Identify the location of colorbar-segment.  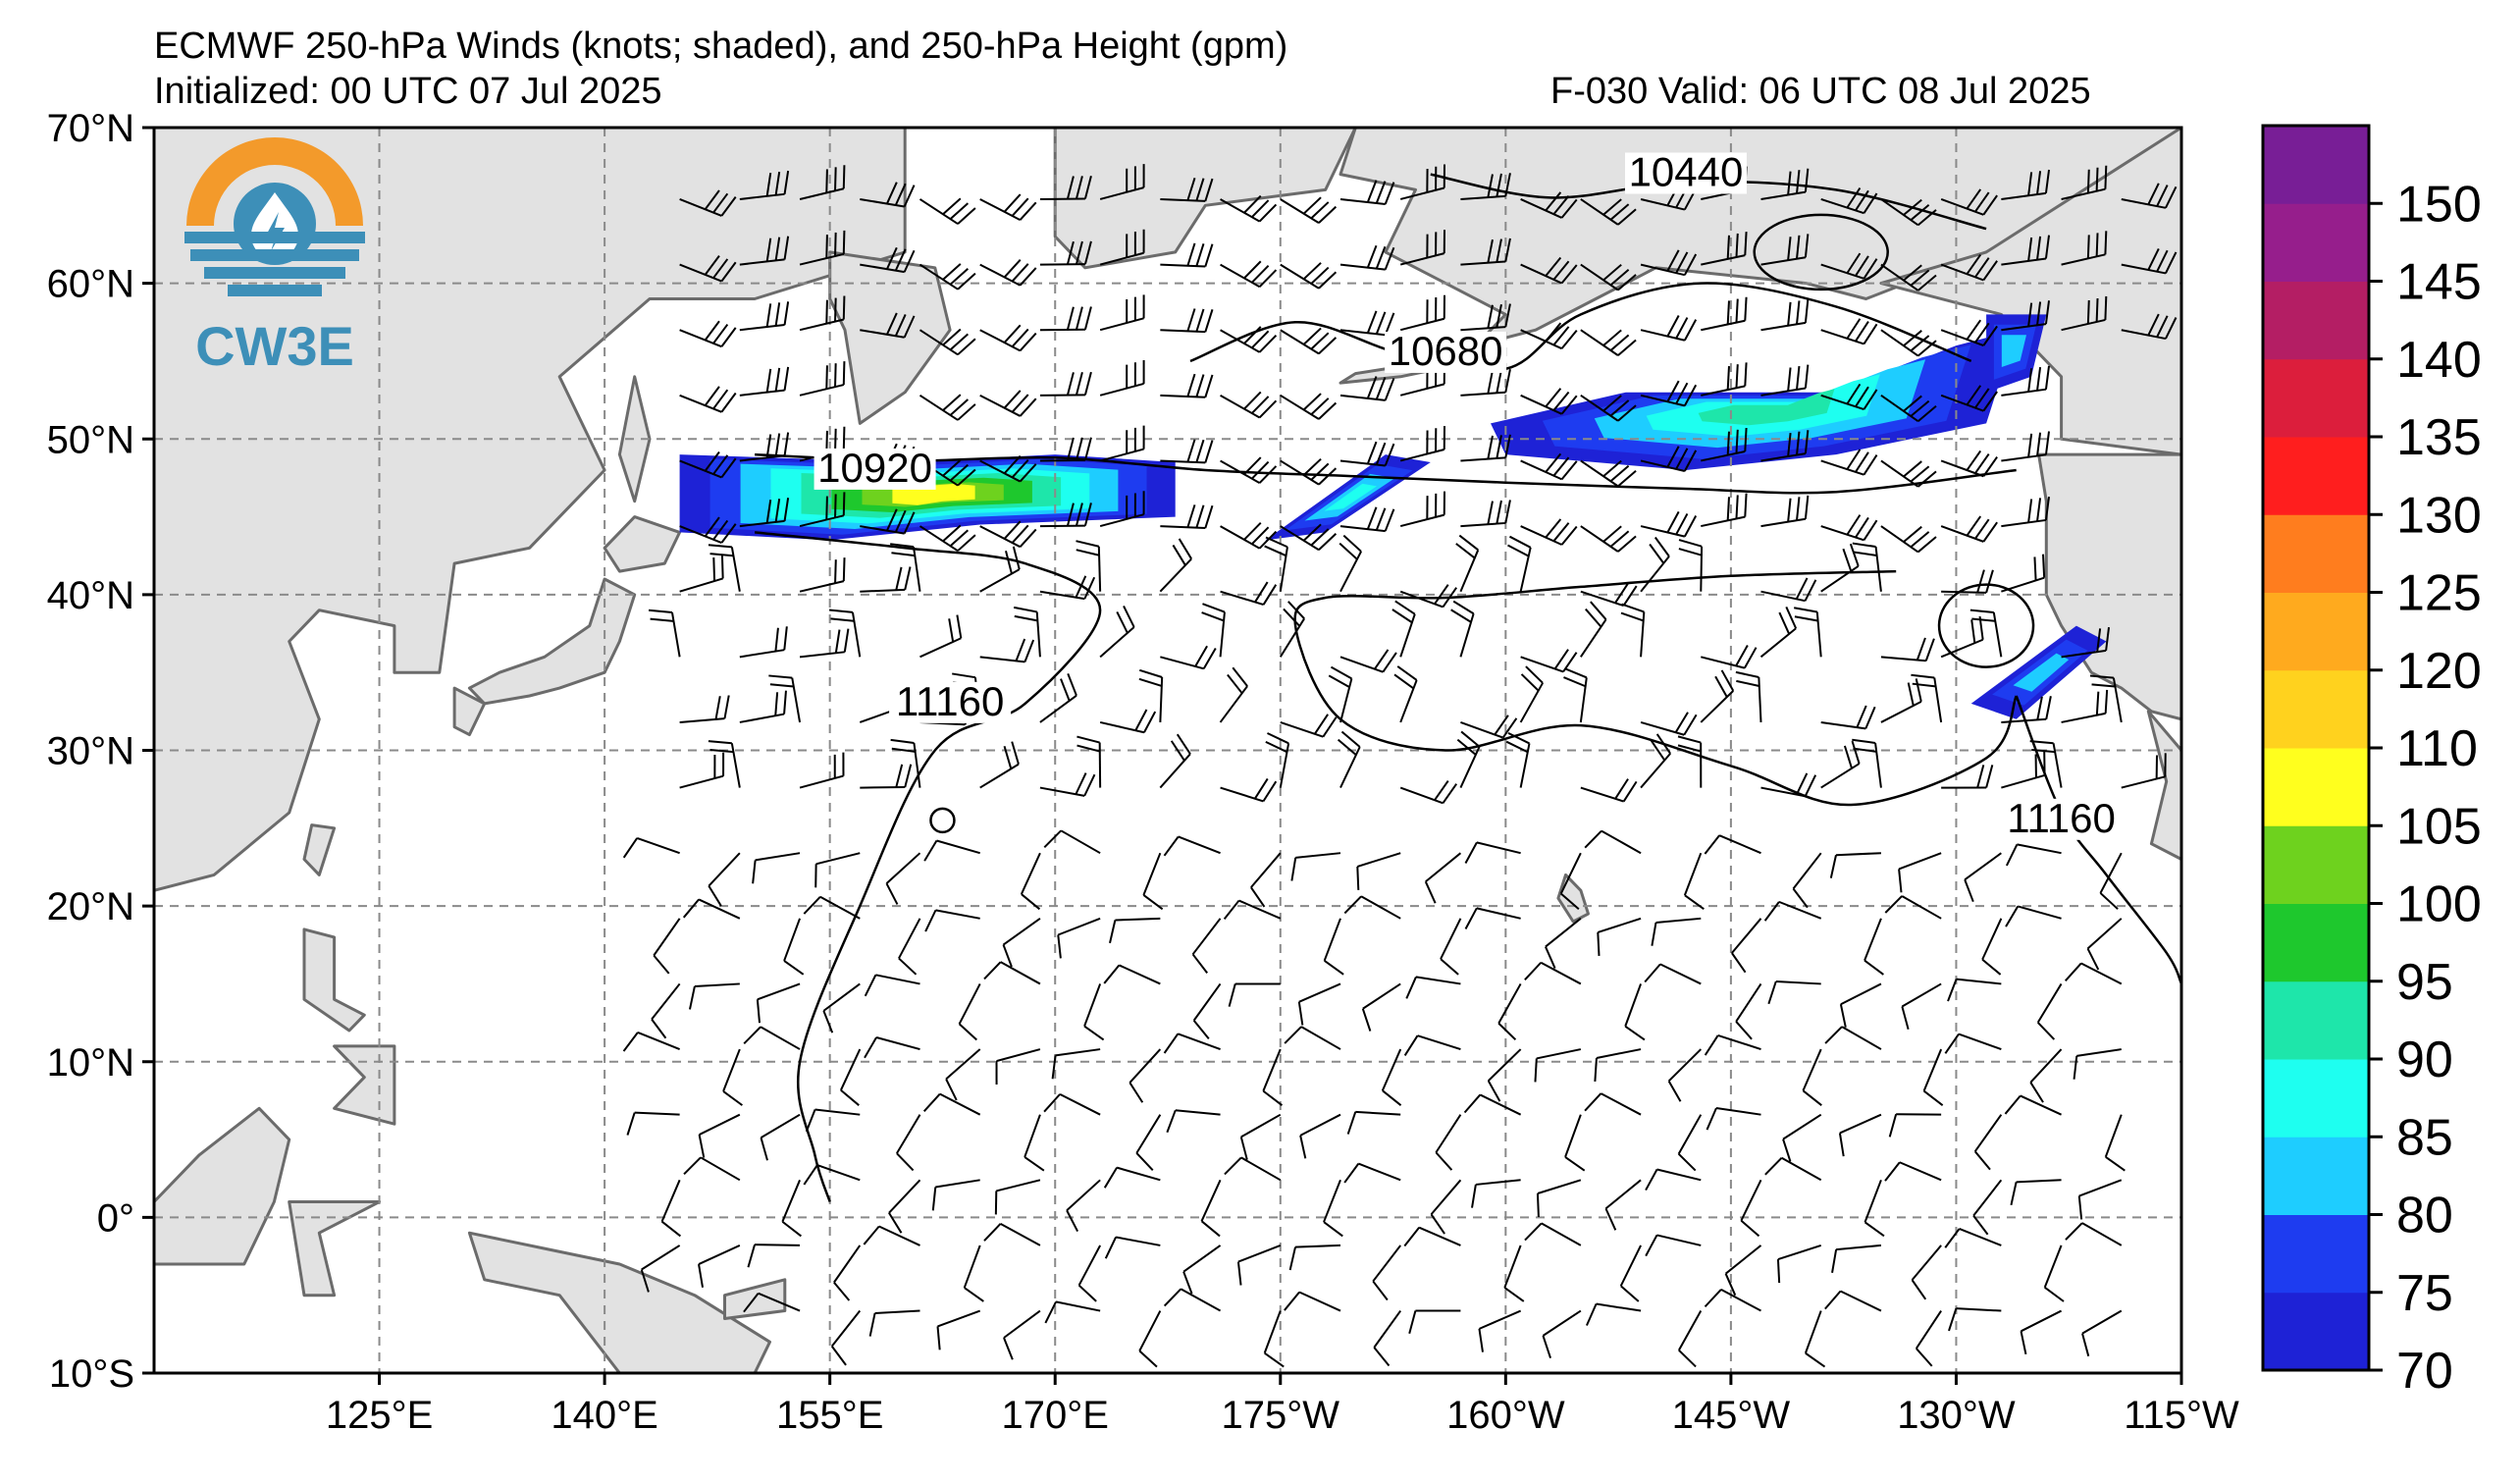
(2316, 865).